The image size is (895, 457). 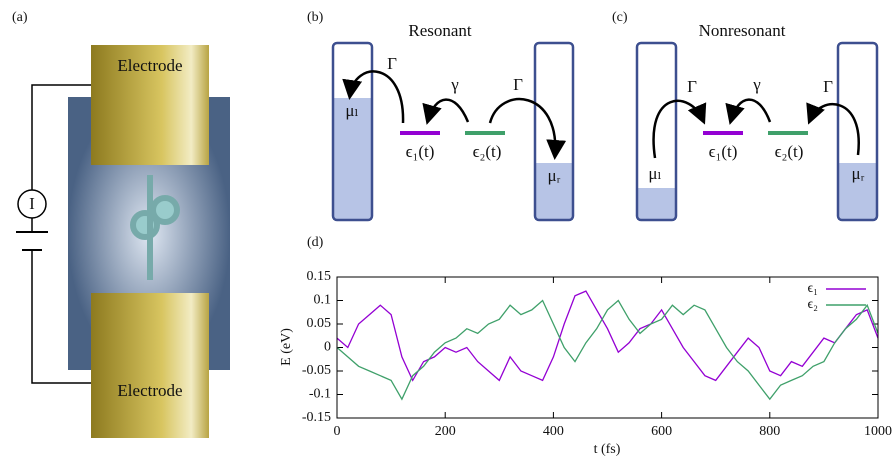 What do you see at coordinates (320, 394) in the screenshot?
I see `y-tick-label: -0.1` at bounding box center [320, 394].